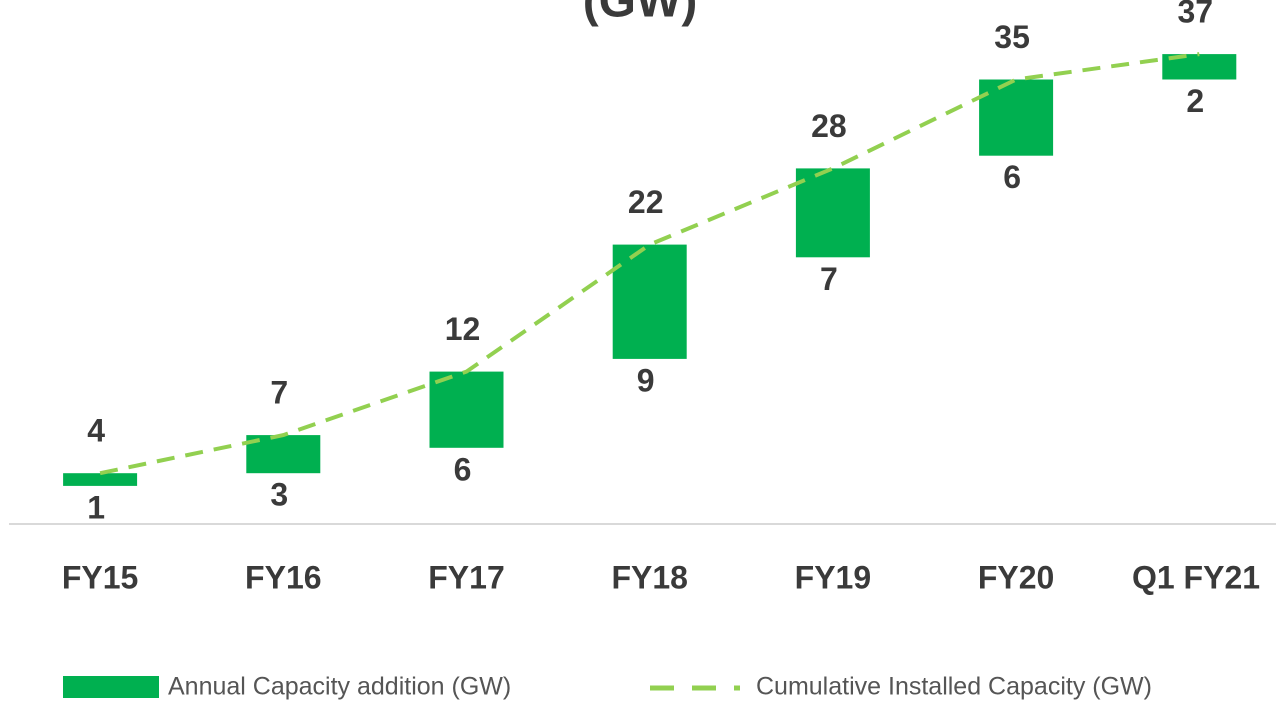 This screenshot has height=702, width=1278. What do you see at coordinates (463, 329) in the screenshot?
I see `cumulative-label: 12` at bounding box center [463, 329].